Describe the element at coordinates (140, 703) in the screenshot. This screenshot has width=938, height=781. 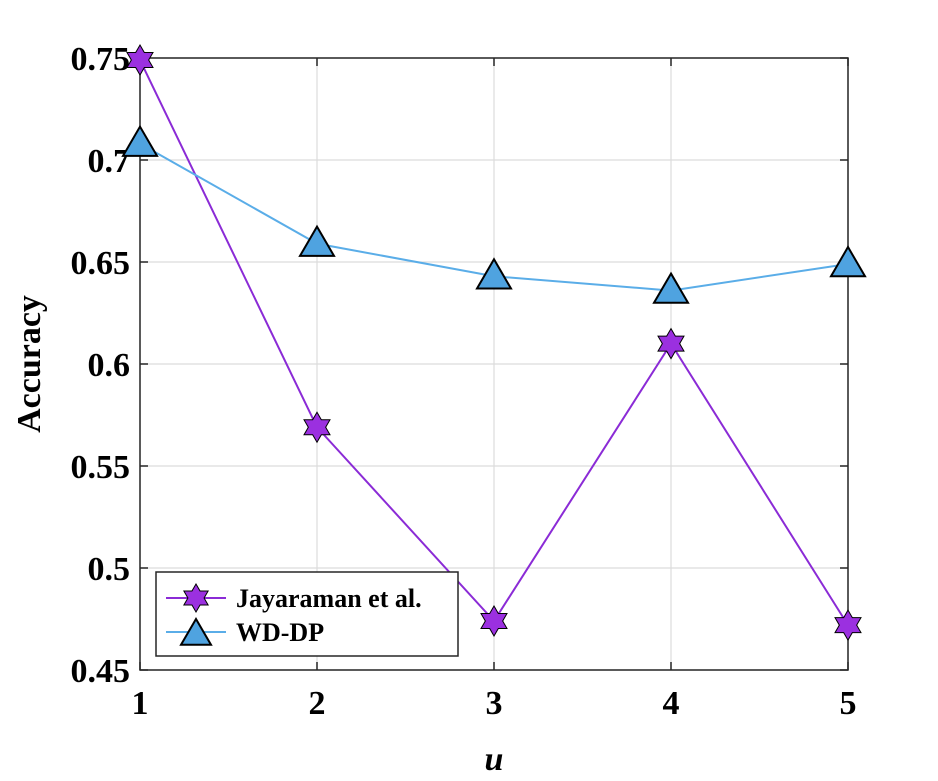
I see `x-tick-label: 1` at that location.